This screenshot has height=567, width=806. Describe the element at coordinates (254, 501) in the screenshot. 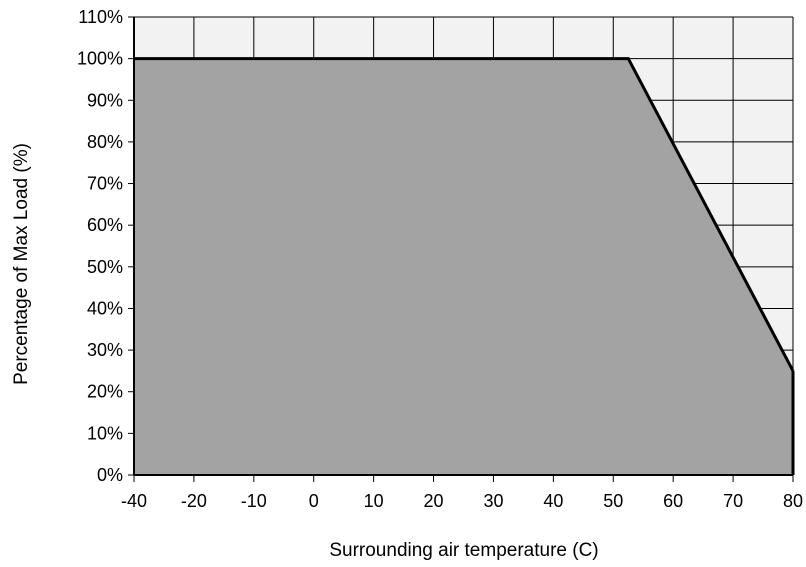

I see `x-tick-label: -10` at that location.